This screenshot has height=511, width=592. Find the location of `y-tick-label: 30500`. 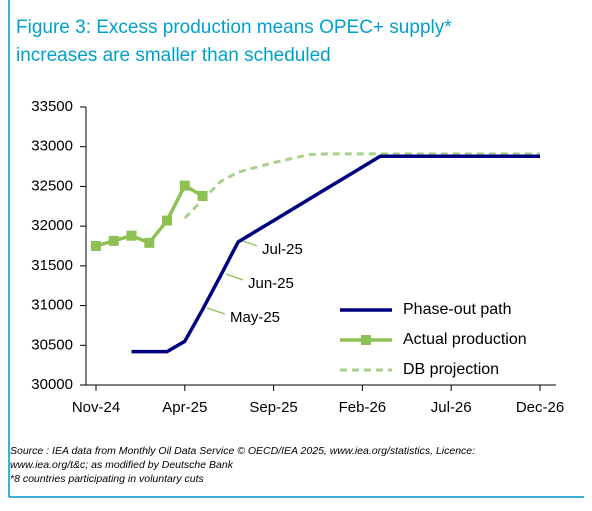

y-tick-label: 30500 is located at coordinates (52, 344).